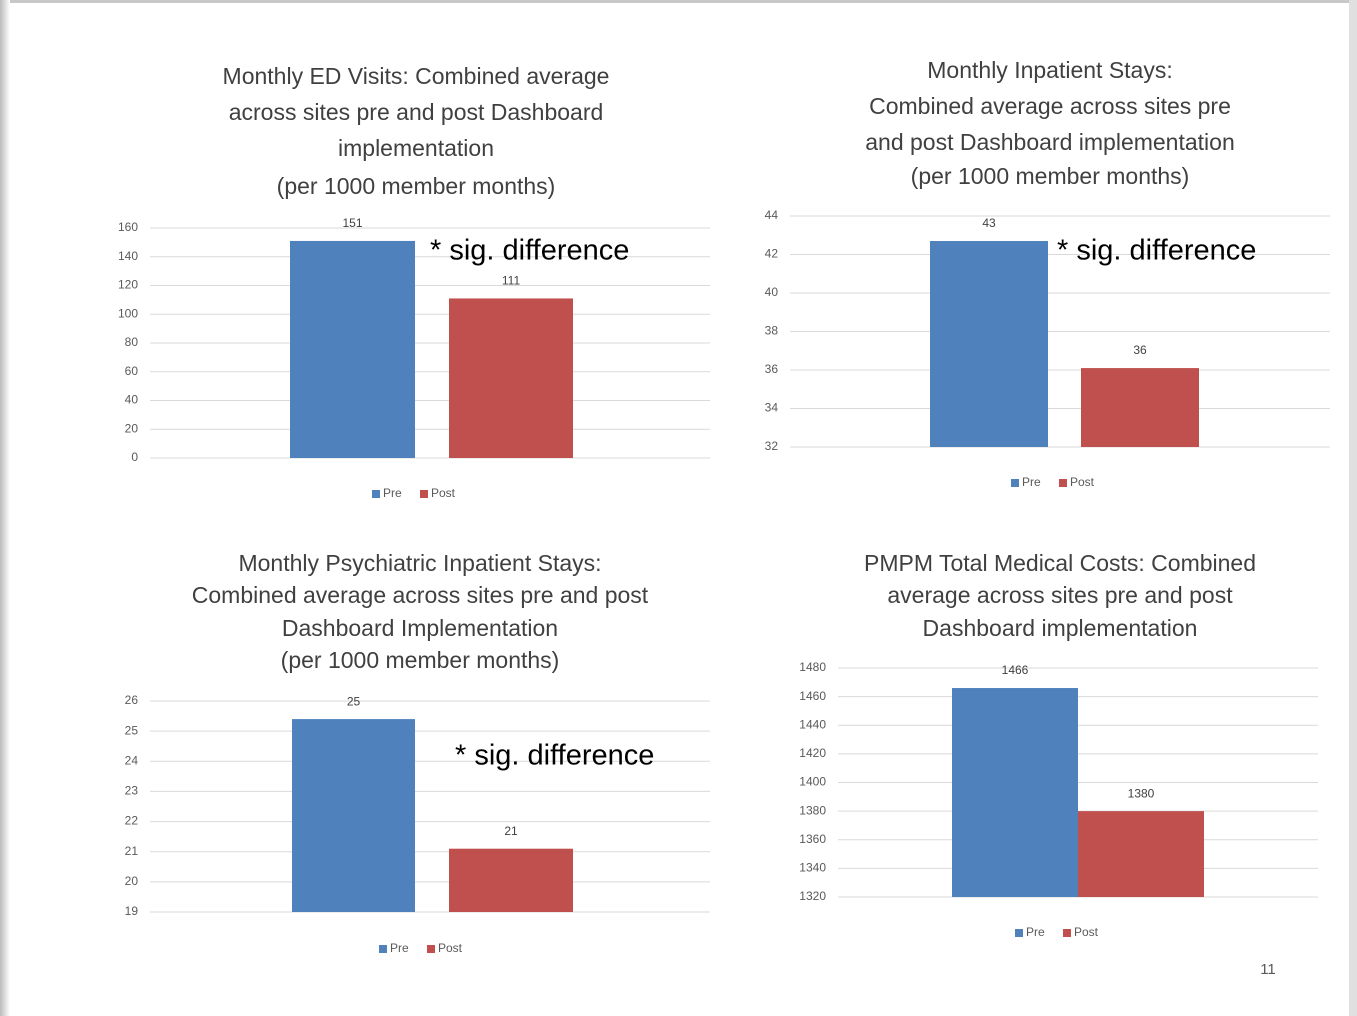  What do you see at coordinates (132, 700) in the screenshot?
I see `y-tick-label: 26` at bounding box center [132, 700].